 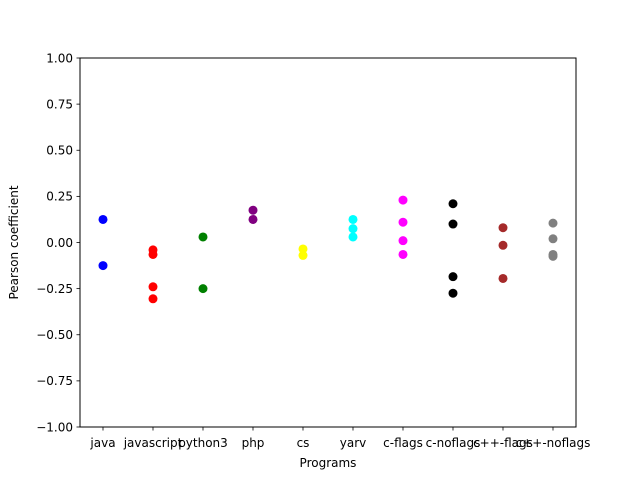 What do you see at coordinates (54, 381) in the screenshot?
I see `y-tick-label: −0.75` at bounding box center [54, 381].